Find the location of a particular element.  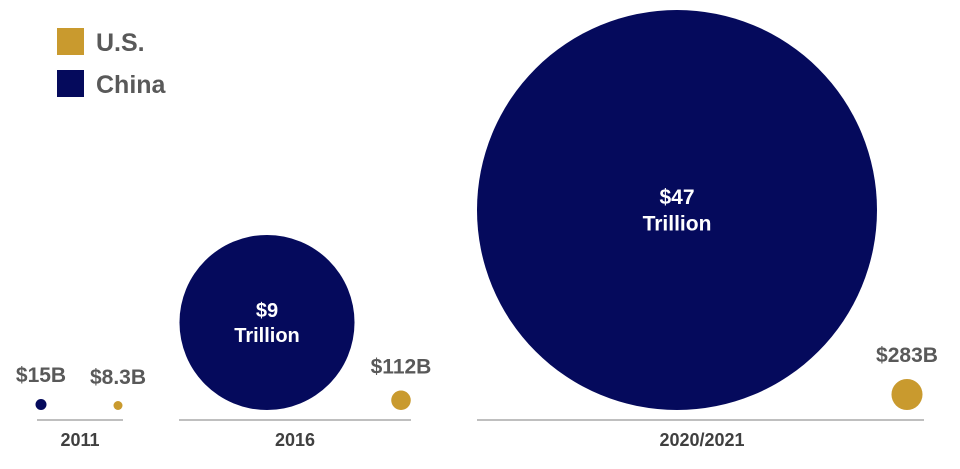

value-label-u-s-2011: $8.3B is located at coordinates (118, 377).